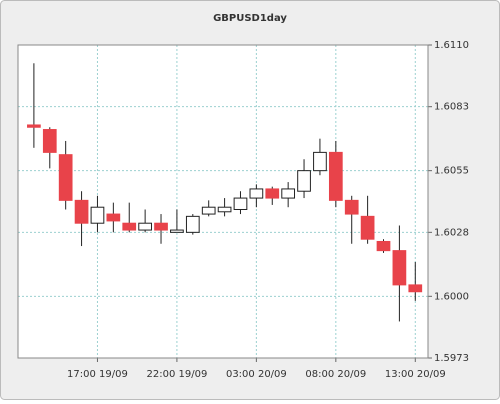 The width and height of the screenshot is (500, 404). I want to click on y-tick-label: 1.6083, so click(451, 107).